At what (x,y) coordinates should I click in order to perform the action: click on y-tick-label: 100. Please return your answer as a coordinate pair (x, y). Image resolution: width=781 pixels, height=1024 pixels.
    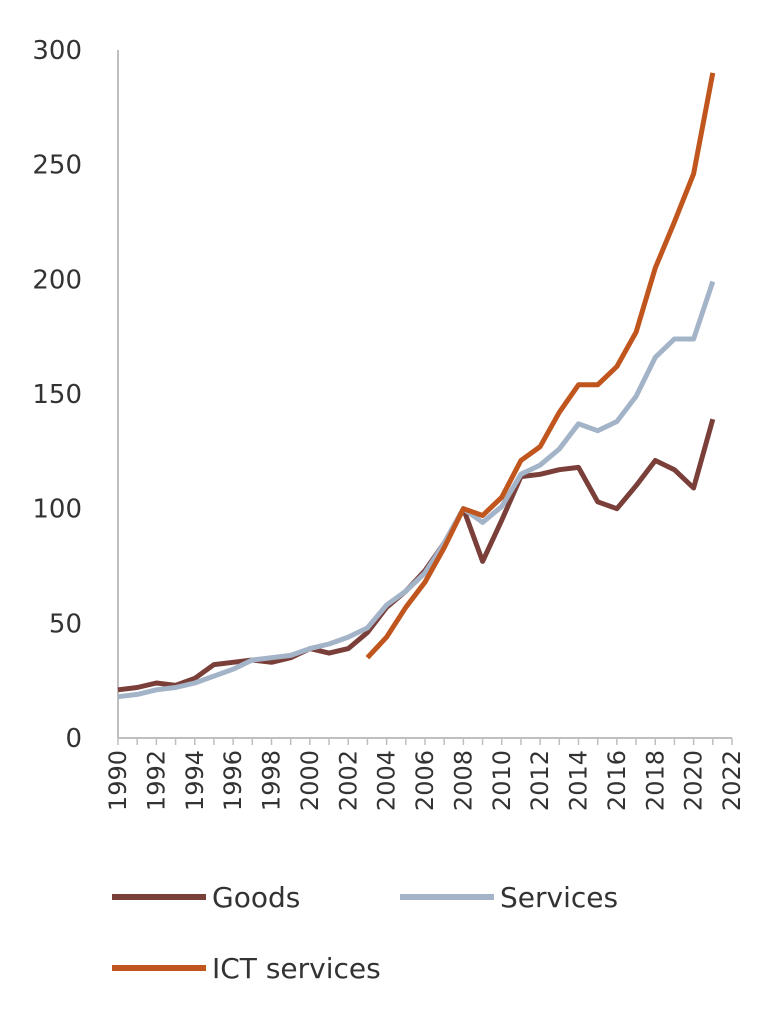
    Looking at the image, I should click on (57, 510).